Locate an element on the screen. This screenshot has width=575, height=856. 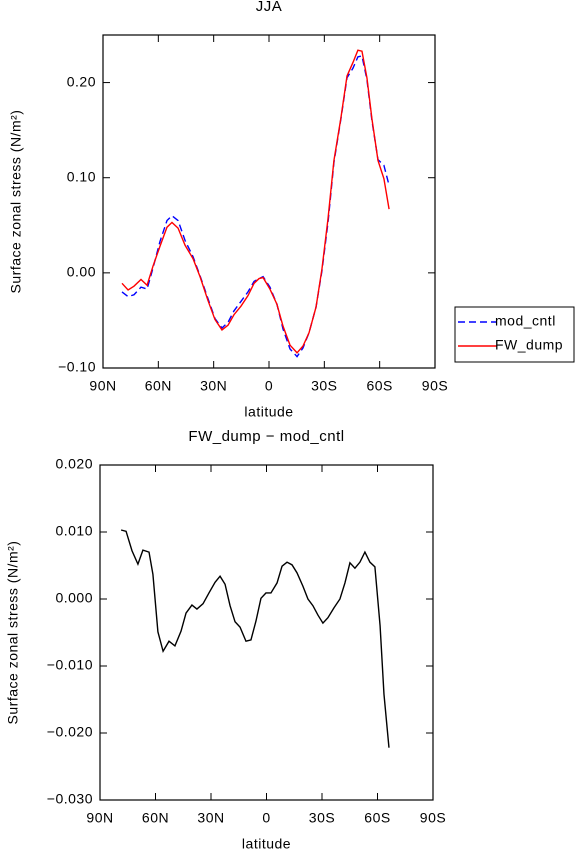
chart-title: FW_dump − mod_cntl is located at coordinates (266, 436).